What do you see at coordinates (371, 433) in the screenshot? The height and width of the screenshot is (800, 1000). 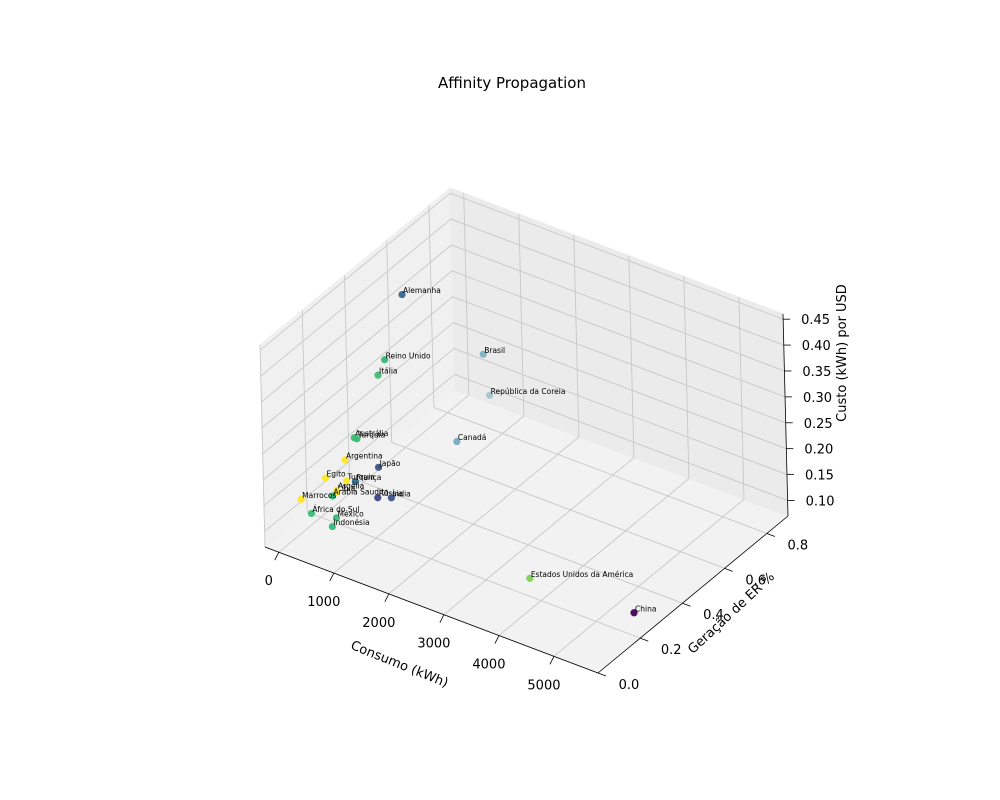 I see `data-point-label: Austrália` at bounding box center [371, 433].